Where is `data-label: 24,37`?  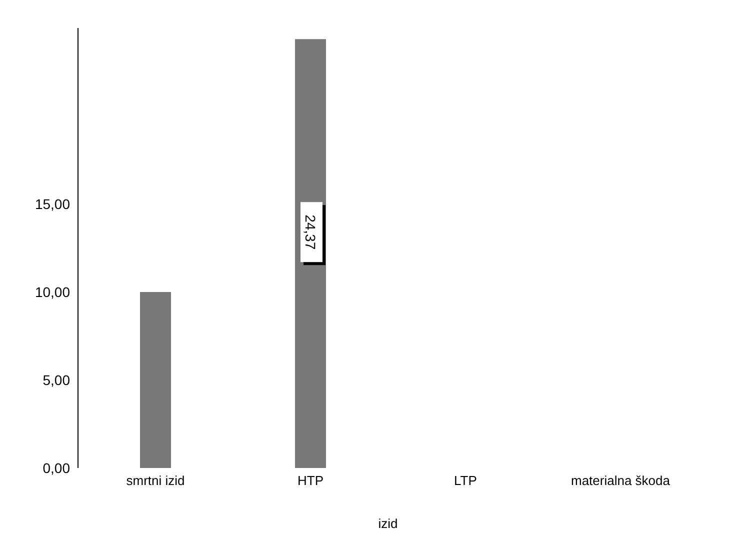
data-label: 24,37 is located at coordinates (310, 232).